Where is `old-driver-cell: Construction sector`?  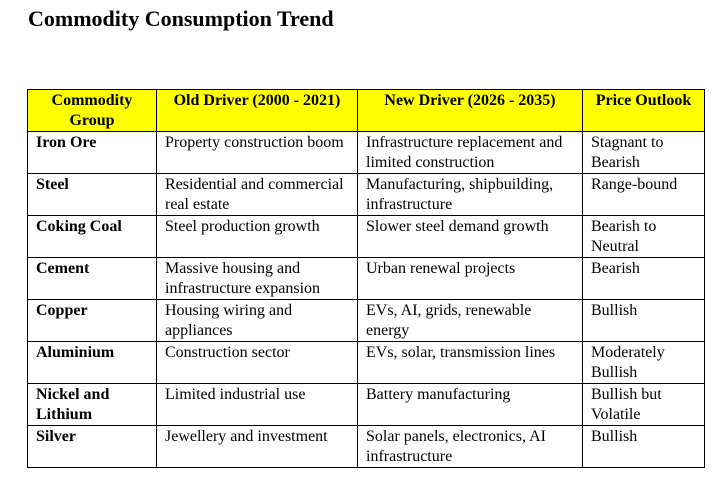
old-driver-cell: Construction sector is located at coordinates (257, 362).